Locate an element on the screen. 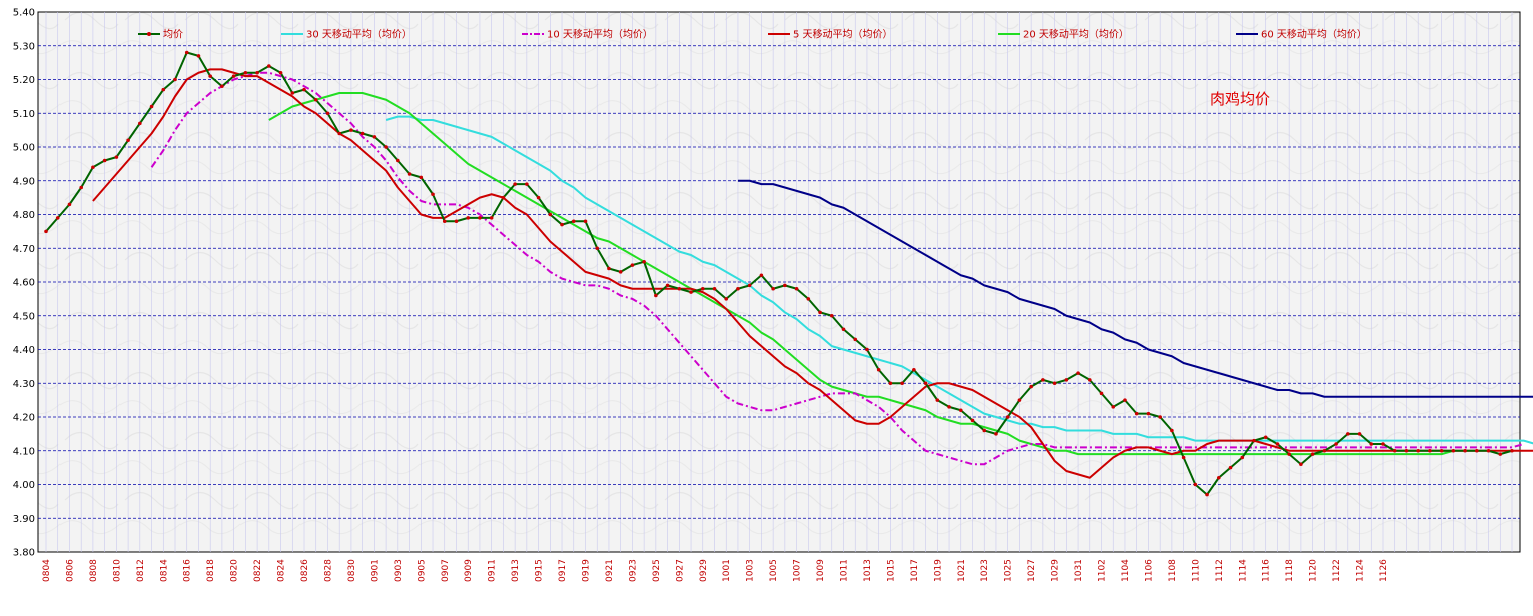 The image size is (1533, 616). y-tick-label: 4.00 is located at coordinates (24, 485).